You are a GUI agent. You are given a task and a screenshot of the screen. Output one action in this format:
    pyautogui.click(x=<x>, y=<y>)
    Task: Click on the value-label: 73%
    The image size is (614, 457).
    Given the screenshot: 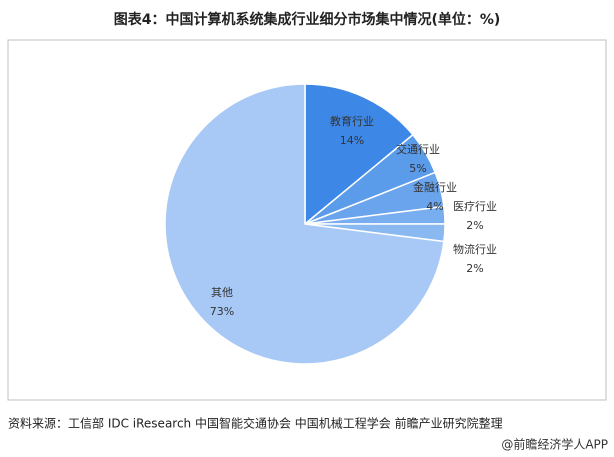 What is the action you would take?
    pyautogui.click(x=222, y=311)
    